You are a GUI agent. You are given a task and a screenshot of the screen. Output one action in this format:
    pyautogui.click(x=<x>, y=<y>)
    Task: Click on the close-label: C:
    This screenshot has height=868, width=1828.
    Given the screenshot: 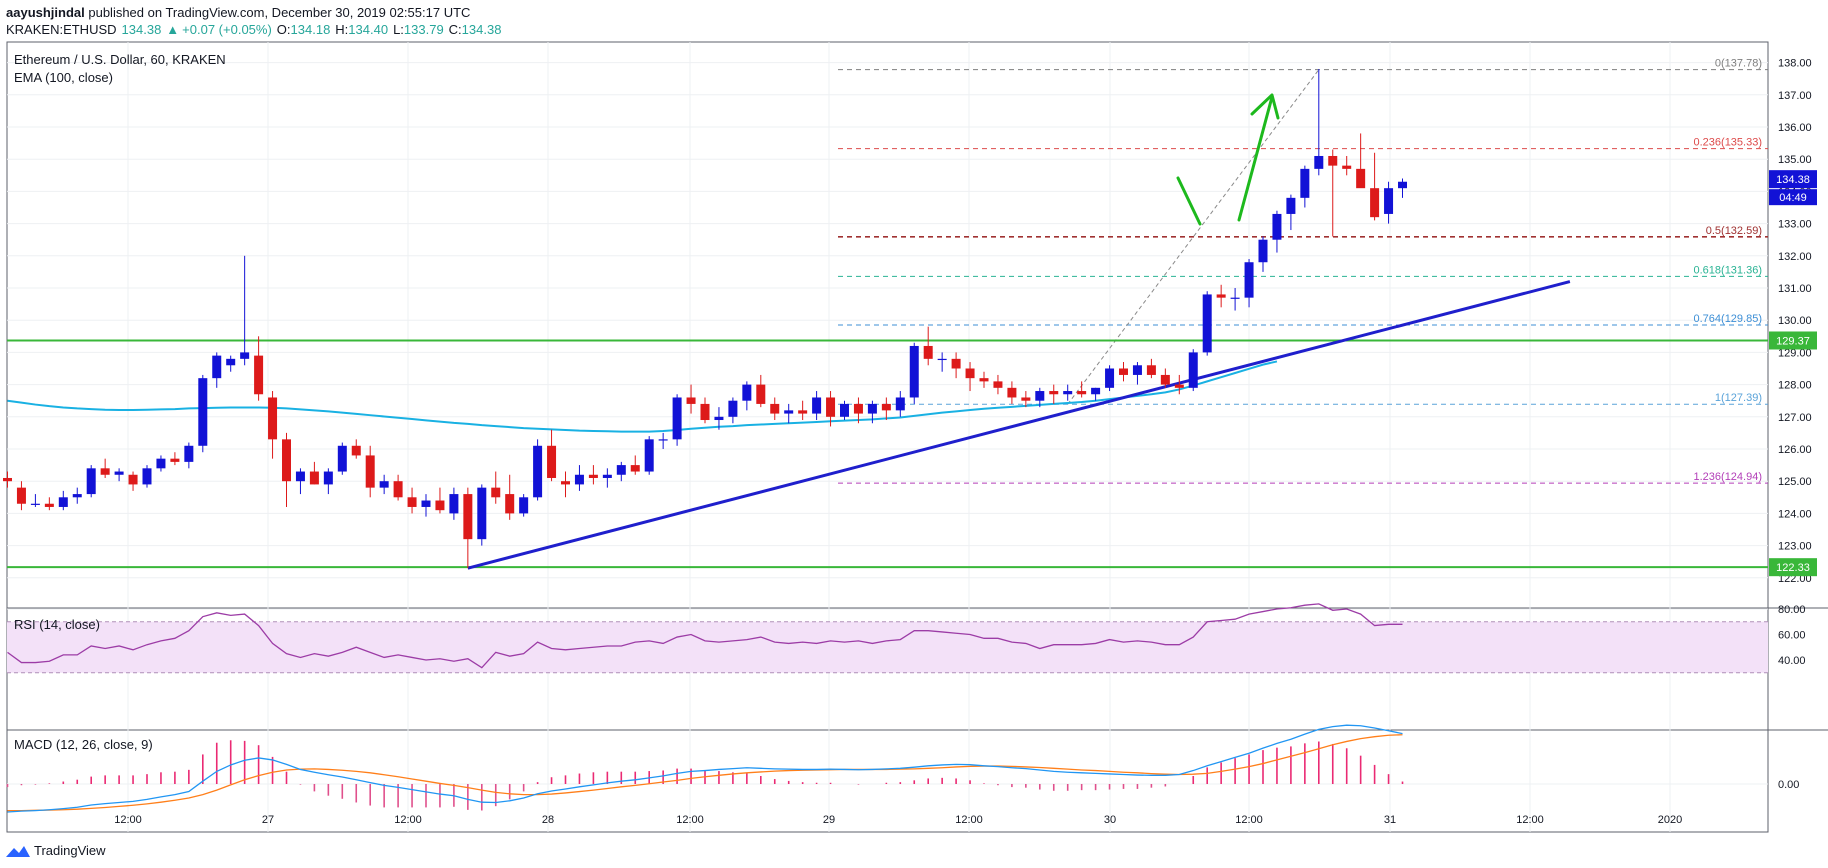 What is the action you would take?
    pyautogui.click(x=455, y=29)
    